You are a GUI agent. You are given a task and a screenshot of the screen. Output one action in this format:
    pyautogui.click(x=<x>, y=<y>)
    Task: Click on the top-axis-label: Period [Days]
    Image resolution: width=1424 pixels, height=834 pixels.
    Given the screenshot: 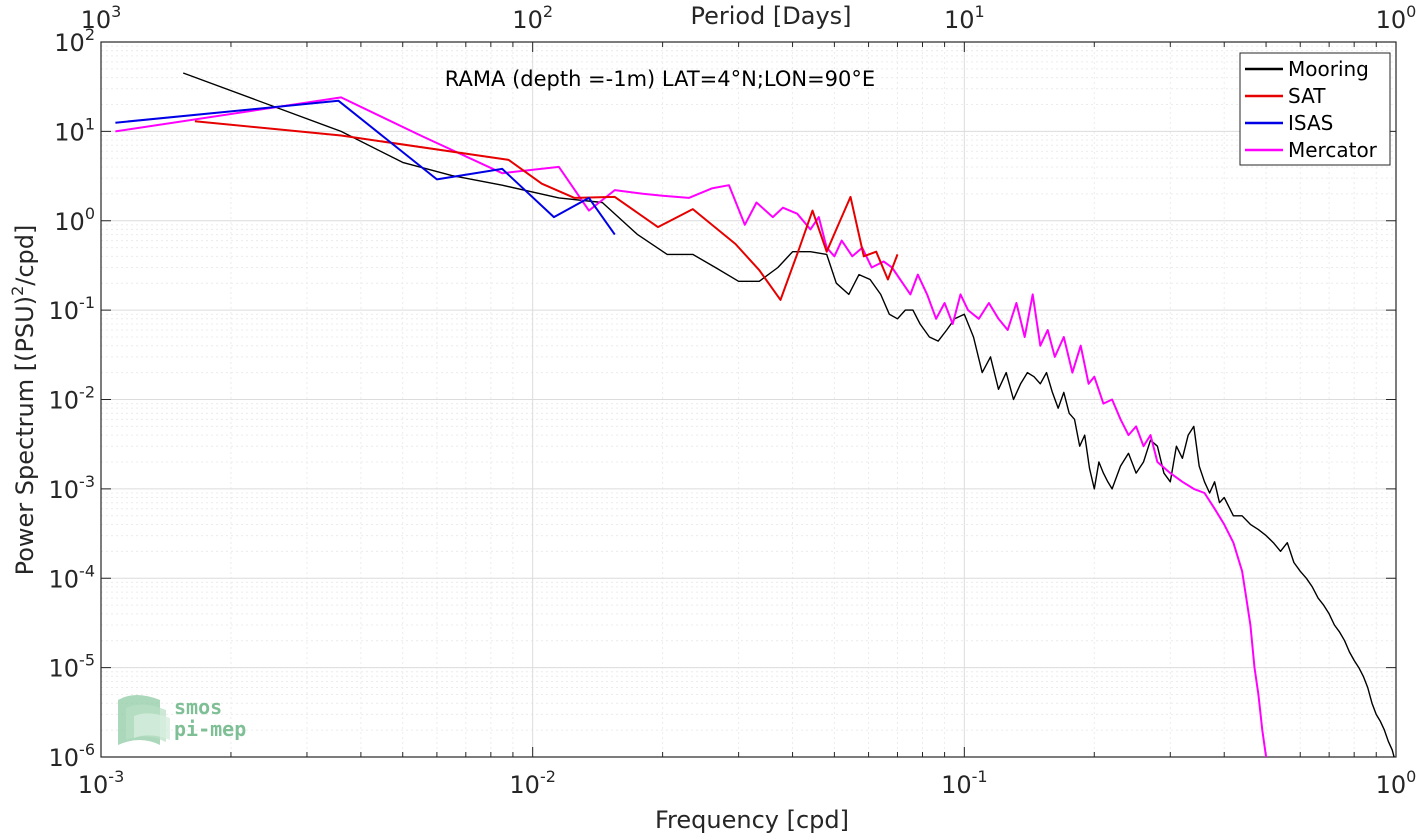 What is the action you would take?
    pyautogui.click(x=770, y=16)
    